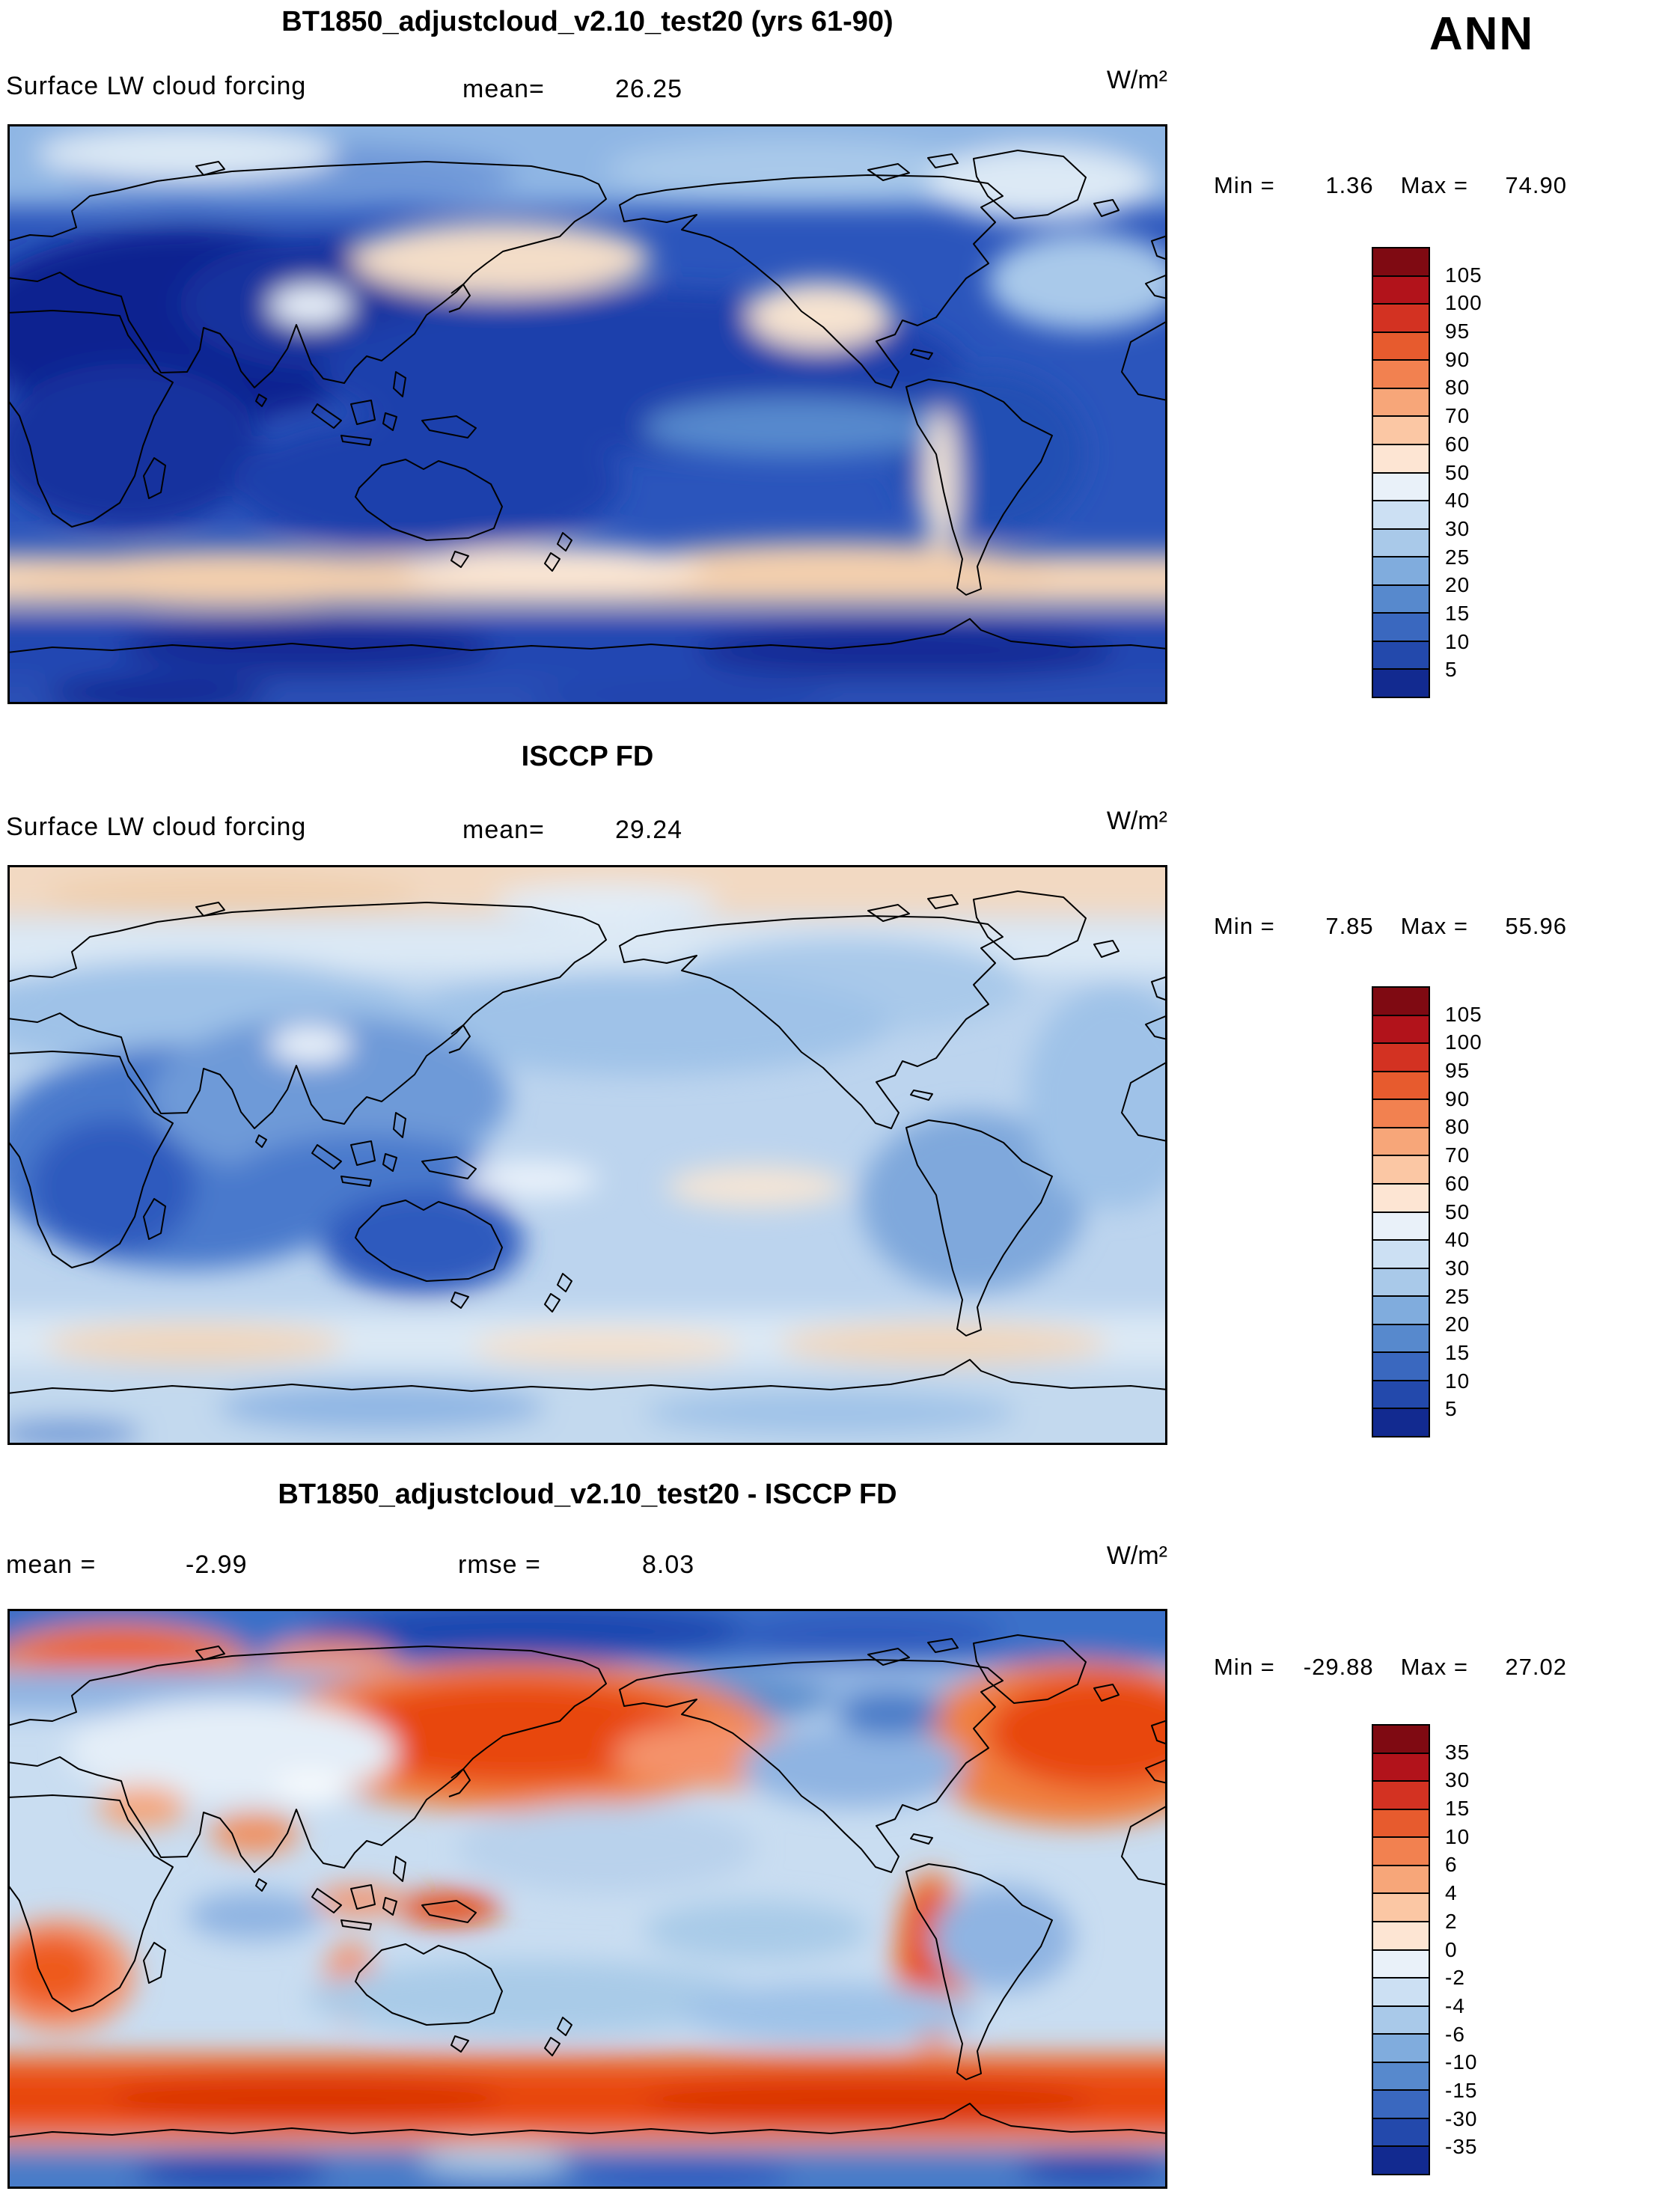 The width and height of the screenshot is (1680, 2203). What do you see at coordinates (1455, 1978) in the screenshot?
I see `colorbar-tick-label: -2` at bounding box center [1455, 1978].